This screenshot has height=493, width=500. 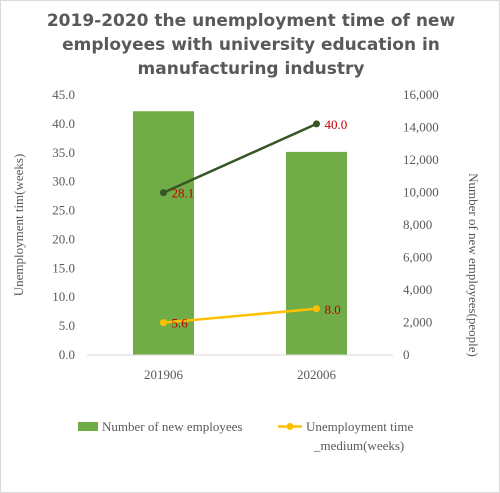 I want to click on y-right-tick-label: 0, so click(x=406, y=354).